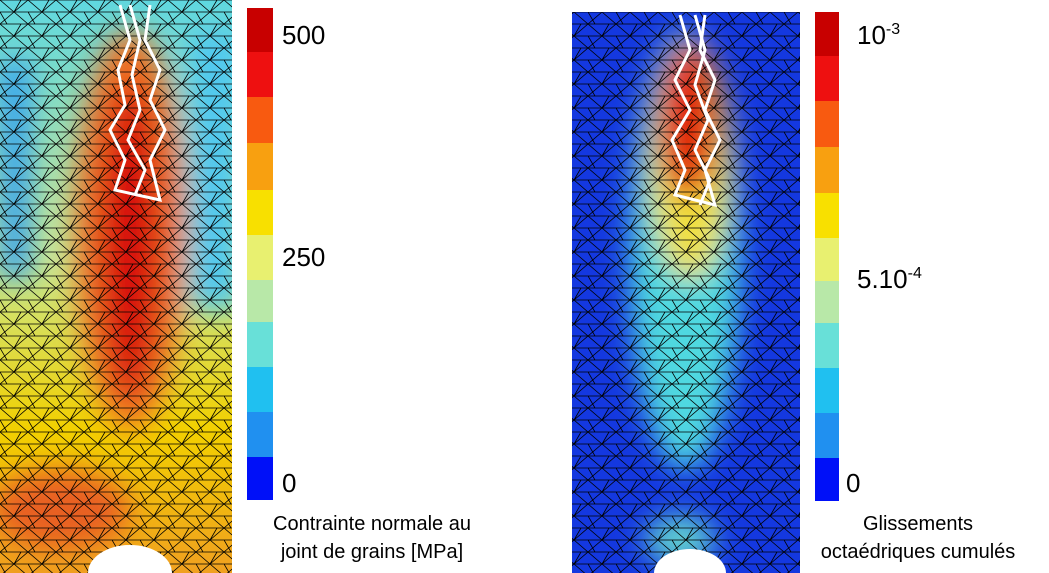  What do you see at coordinates (371, 552) in the screenshot?
I see `caption: joint de grains [MPa]` at bounding box center [371, 552].